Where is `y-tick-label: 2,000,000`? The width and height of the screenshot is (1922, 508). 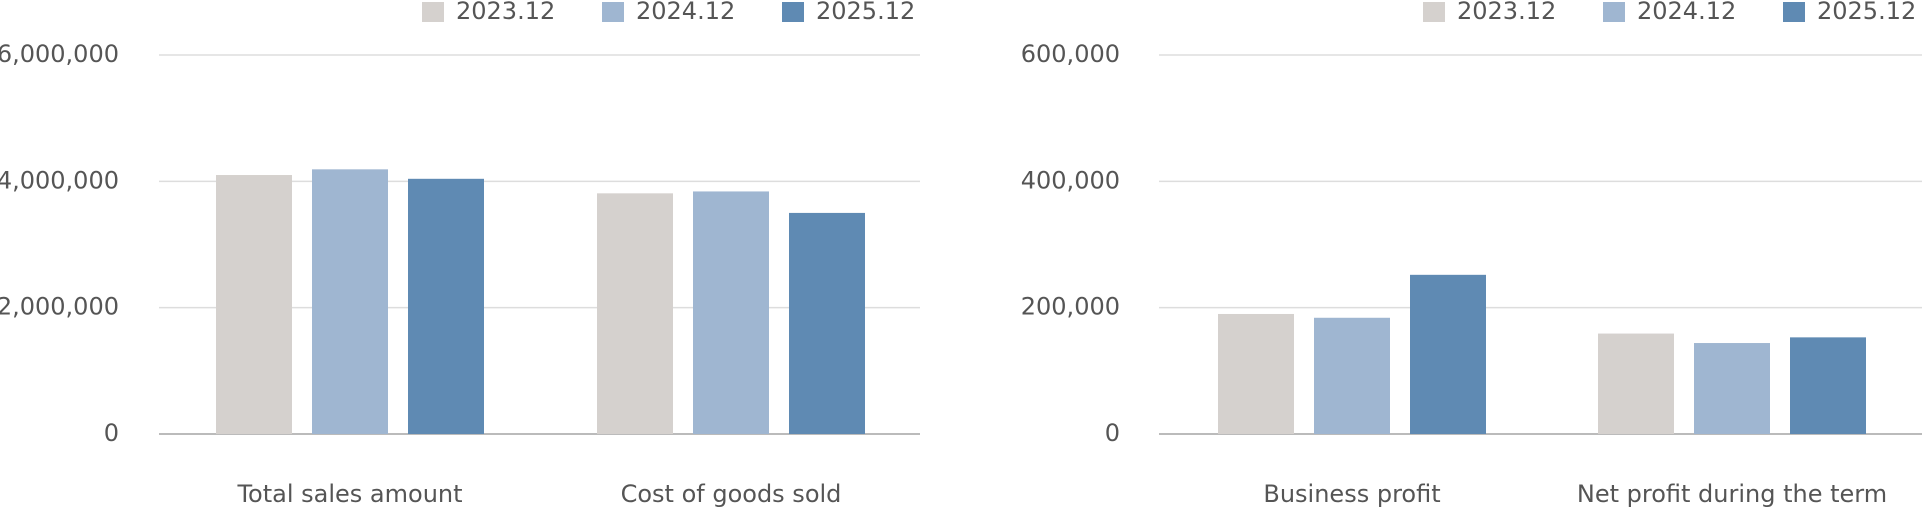
y-tick-label: 2,000,000 is located at coordinates (59, 307).